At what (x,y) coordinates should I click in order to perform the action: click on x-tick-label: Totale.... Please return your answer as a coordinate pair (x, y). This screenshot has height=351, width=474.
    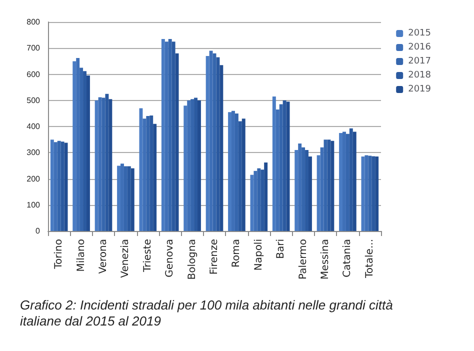
    Looking at the image, I should click on (370, 259).